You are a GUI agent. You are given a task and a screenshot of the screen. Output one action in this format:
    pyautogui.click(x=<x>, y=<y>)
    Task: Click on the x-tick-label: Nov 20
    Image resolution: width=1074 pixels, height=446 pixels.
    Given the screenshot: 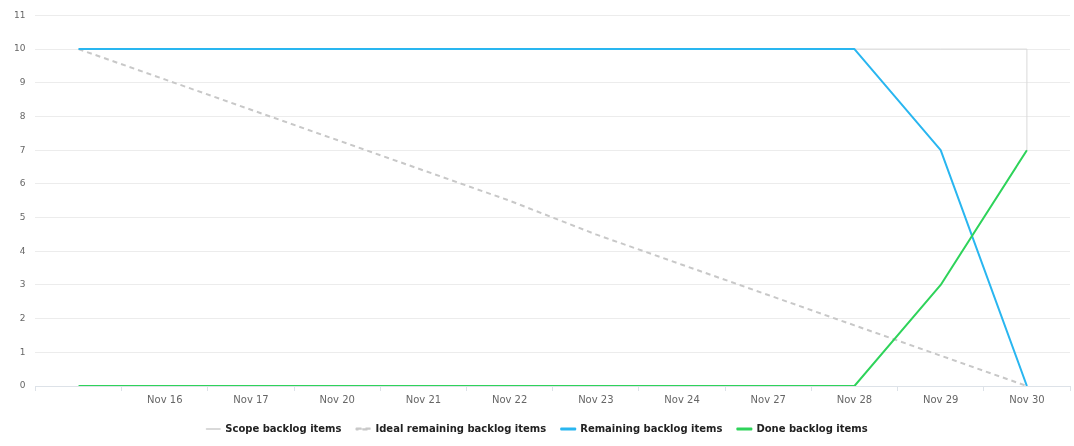 What is the action you would take?
    pyautogui.click(x=337, y=399)
    